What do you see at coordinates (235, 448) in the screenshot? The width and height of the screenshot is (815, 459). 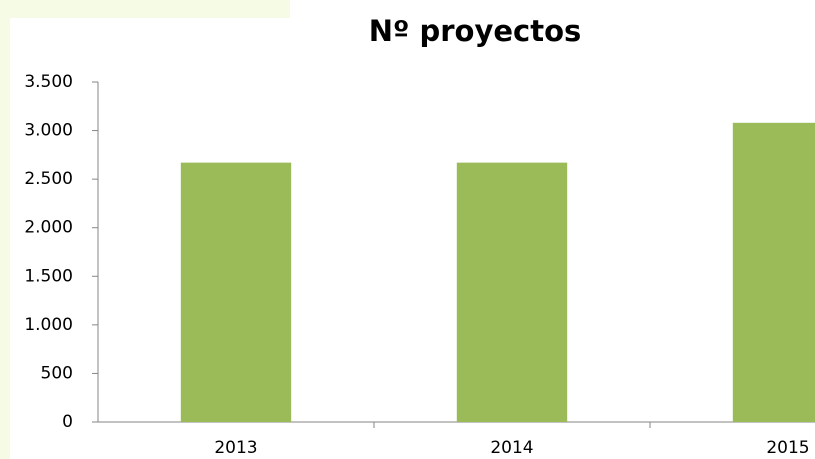 I see `x-tick-label: 2013` at bounding box center [235, 448].